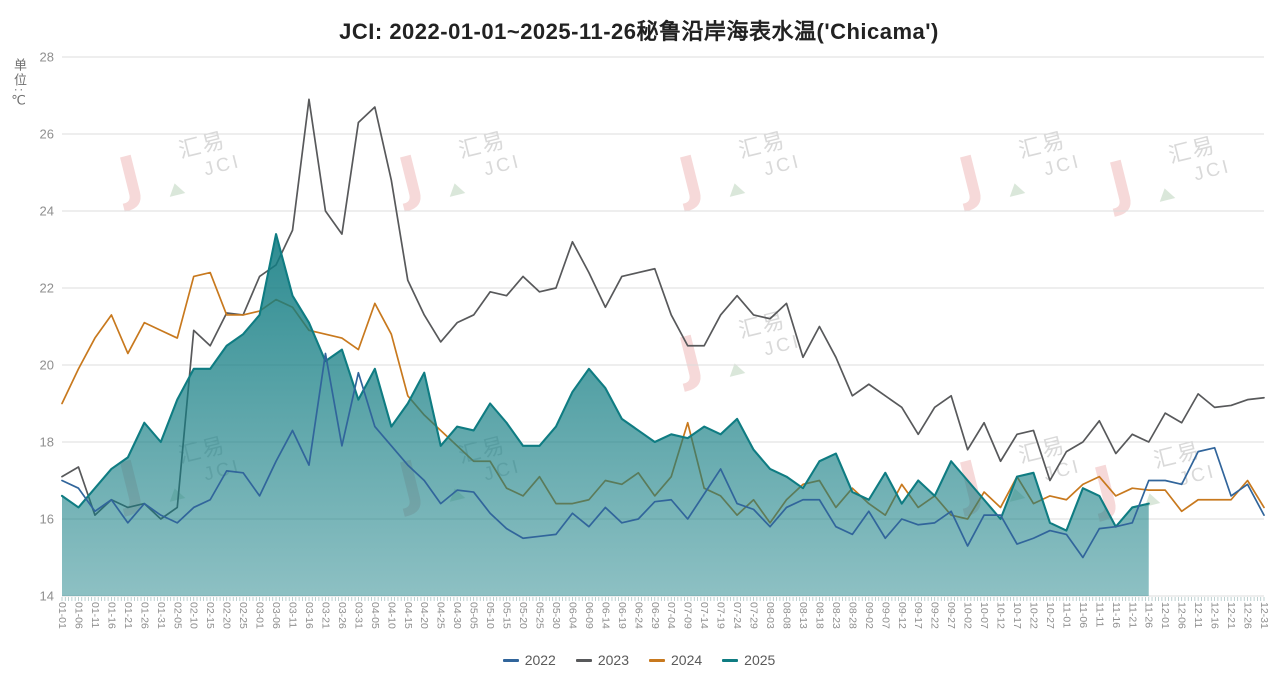 This screenshot has width=1278, height=689. Describe the element at coordinates (523, 615) in the screenshot. I see `x-tick-label: 05-20` at that location.